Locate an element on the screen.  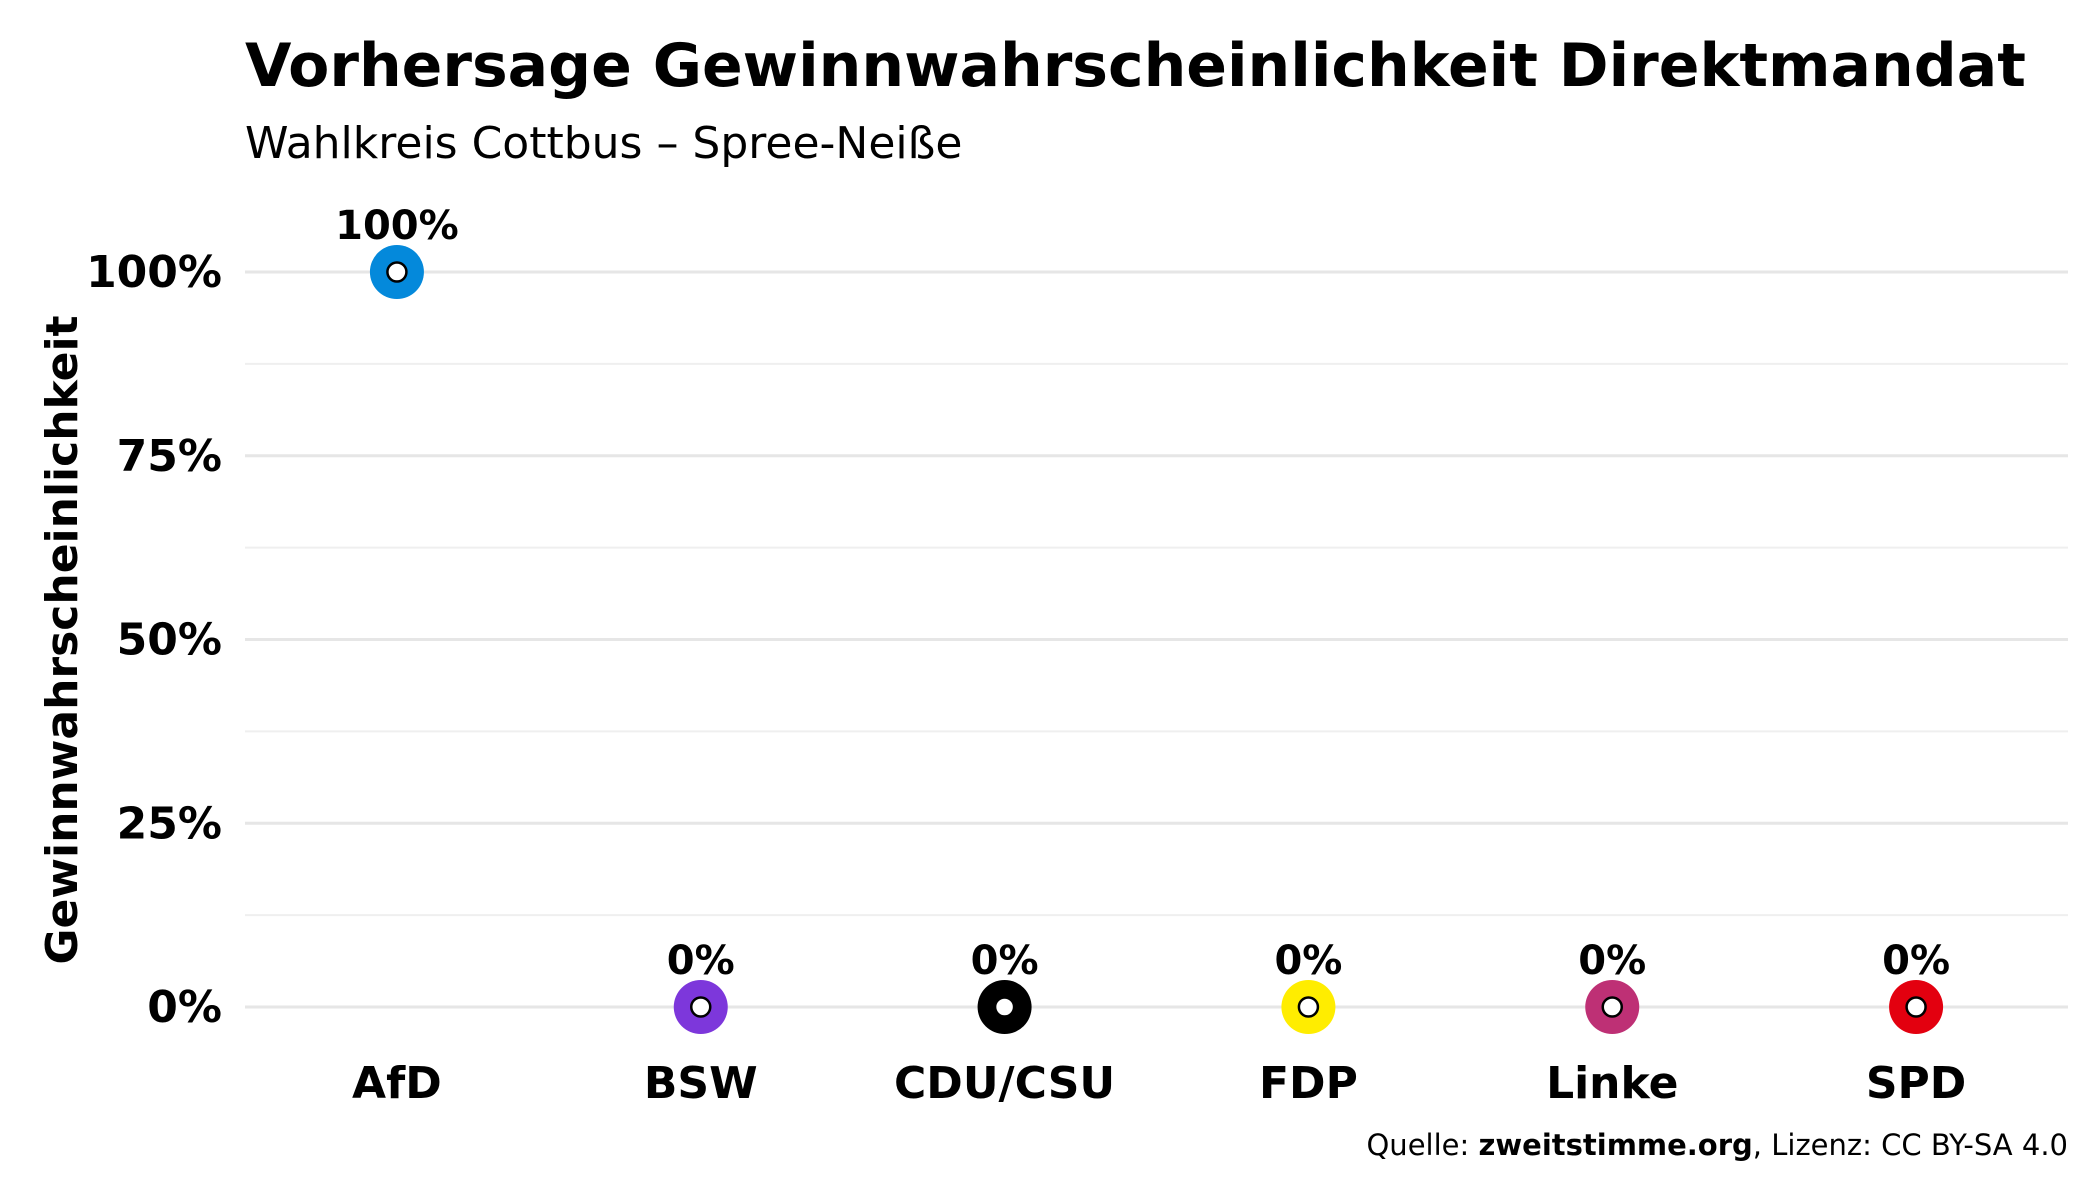
x-tick-label: CDU/CSU is located at coordinates (1004, 1083).